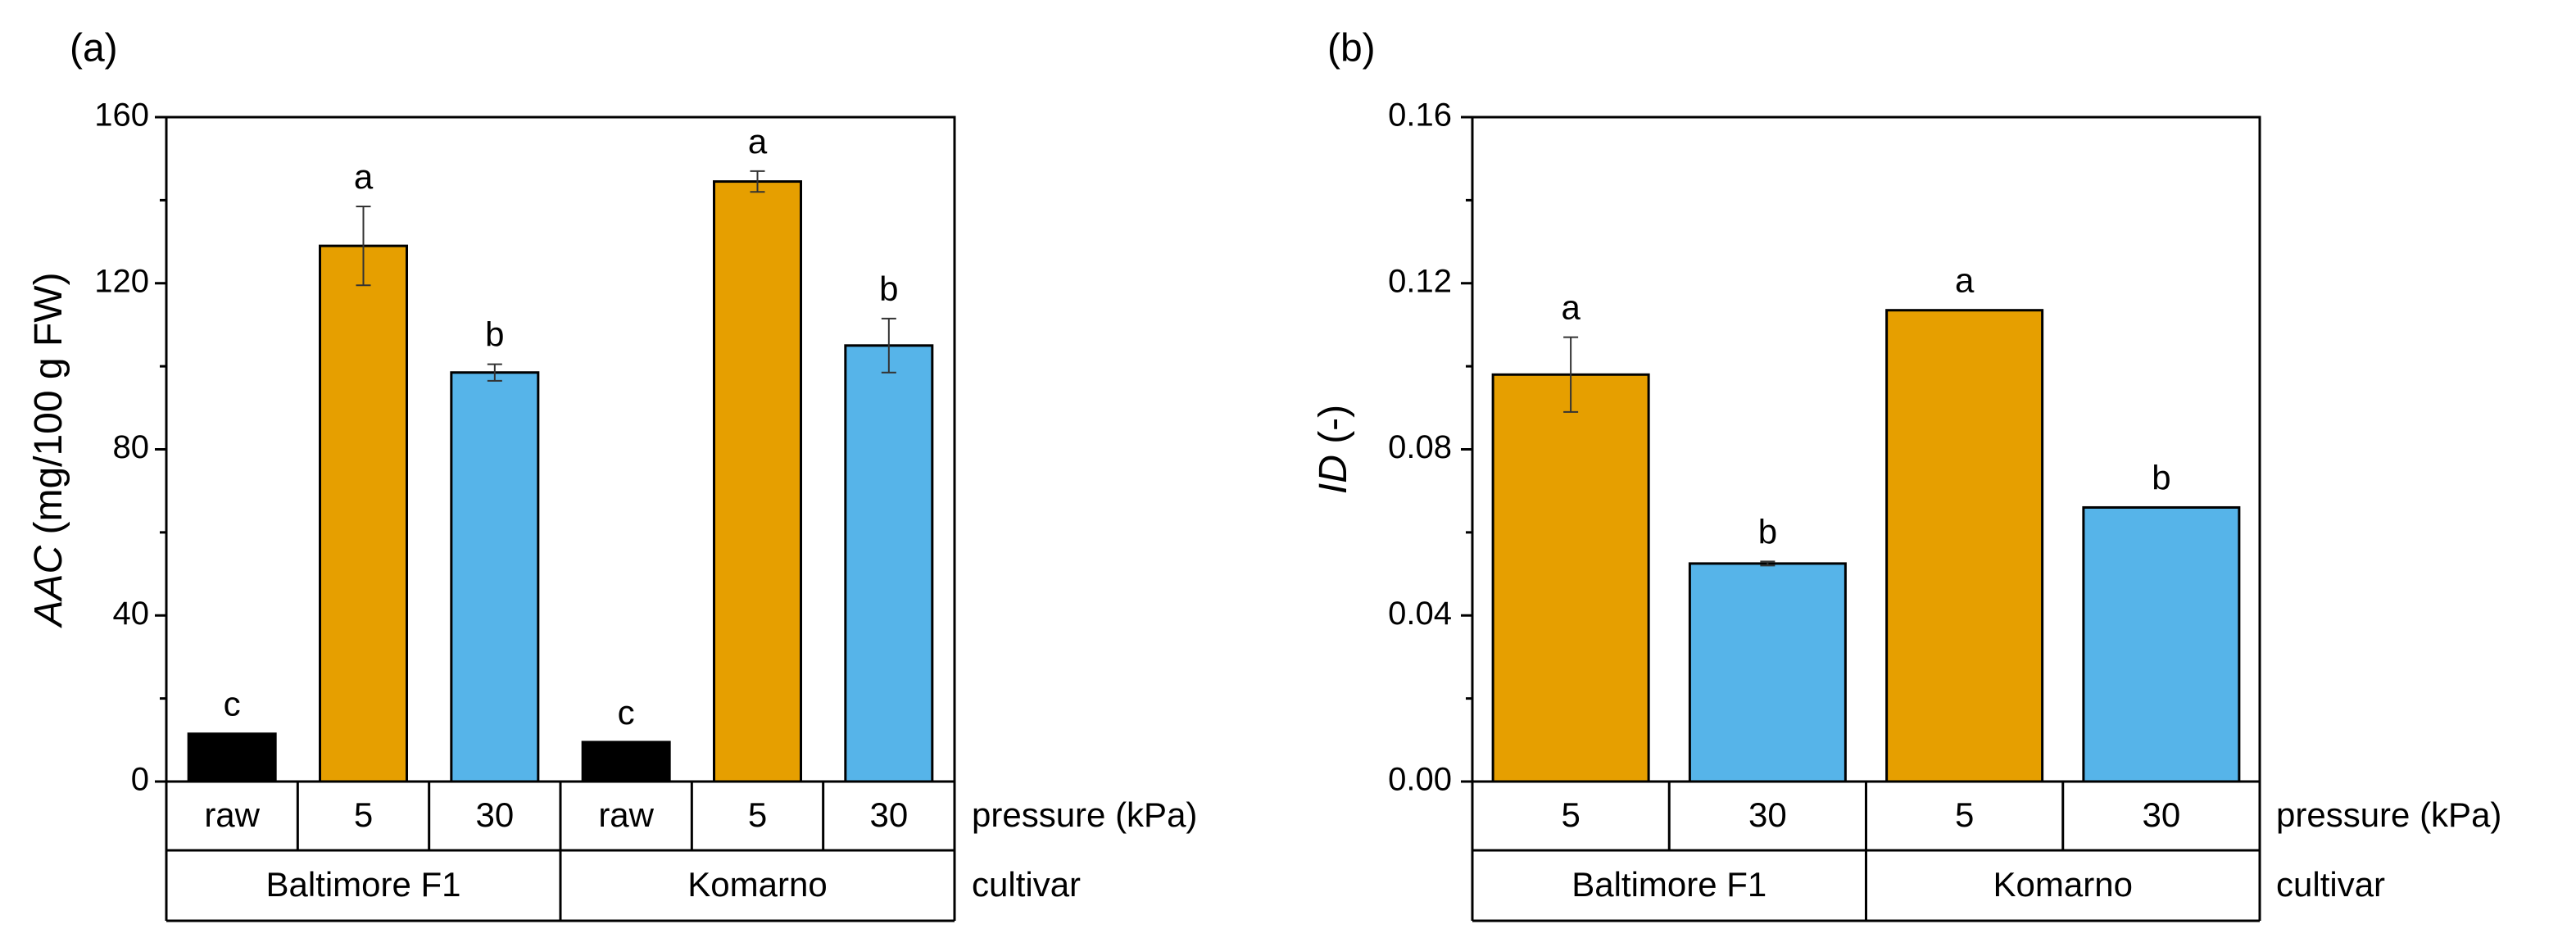 The width and height of the screenshot is (2576, 938). I want to click on y-tick-label: 0.16, so click(1420, 115).